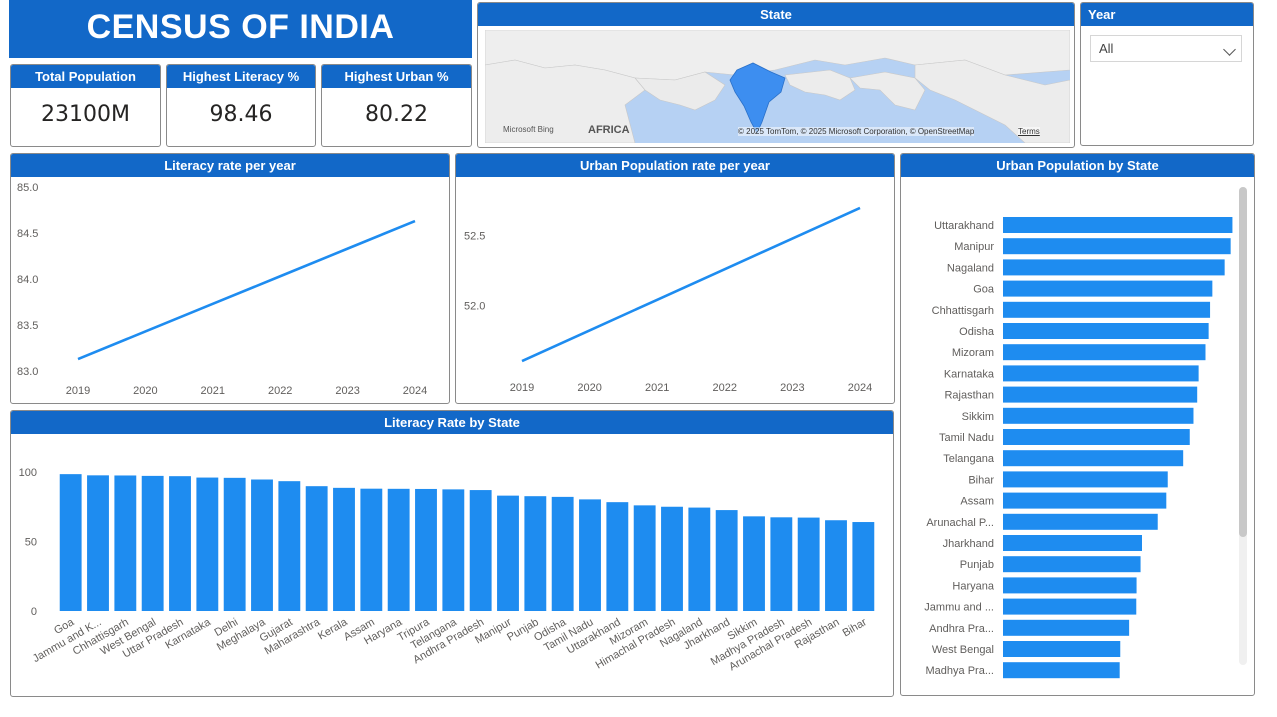 The width and height of the screenshot is (1277, 717). Describe the element at coordinates (969, 396) in the screenshot. I see `y-tick-label: Rajasthan` at that location.